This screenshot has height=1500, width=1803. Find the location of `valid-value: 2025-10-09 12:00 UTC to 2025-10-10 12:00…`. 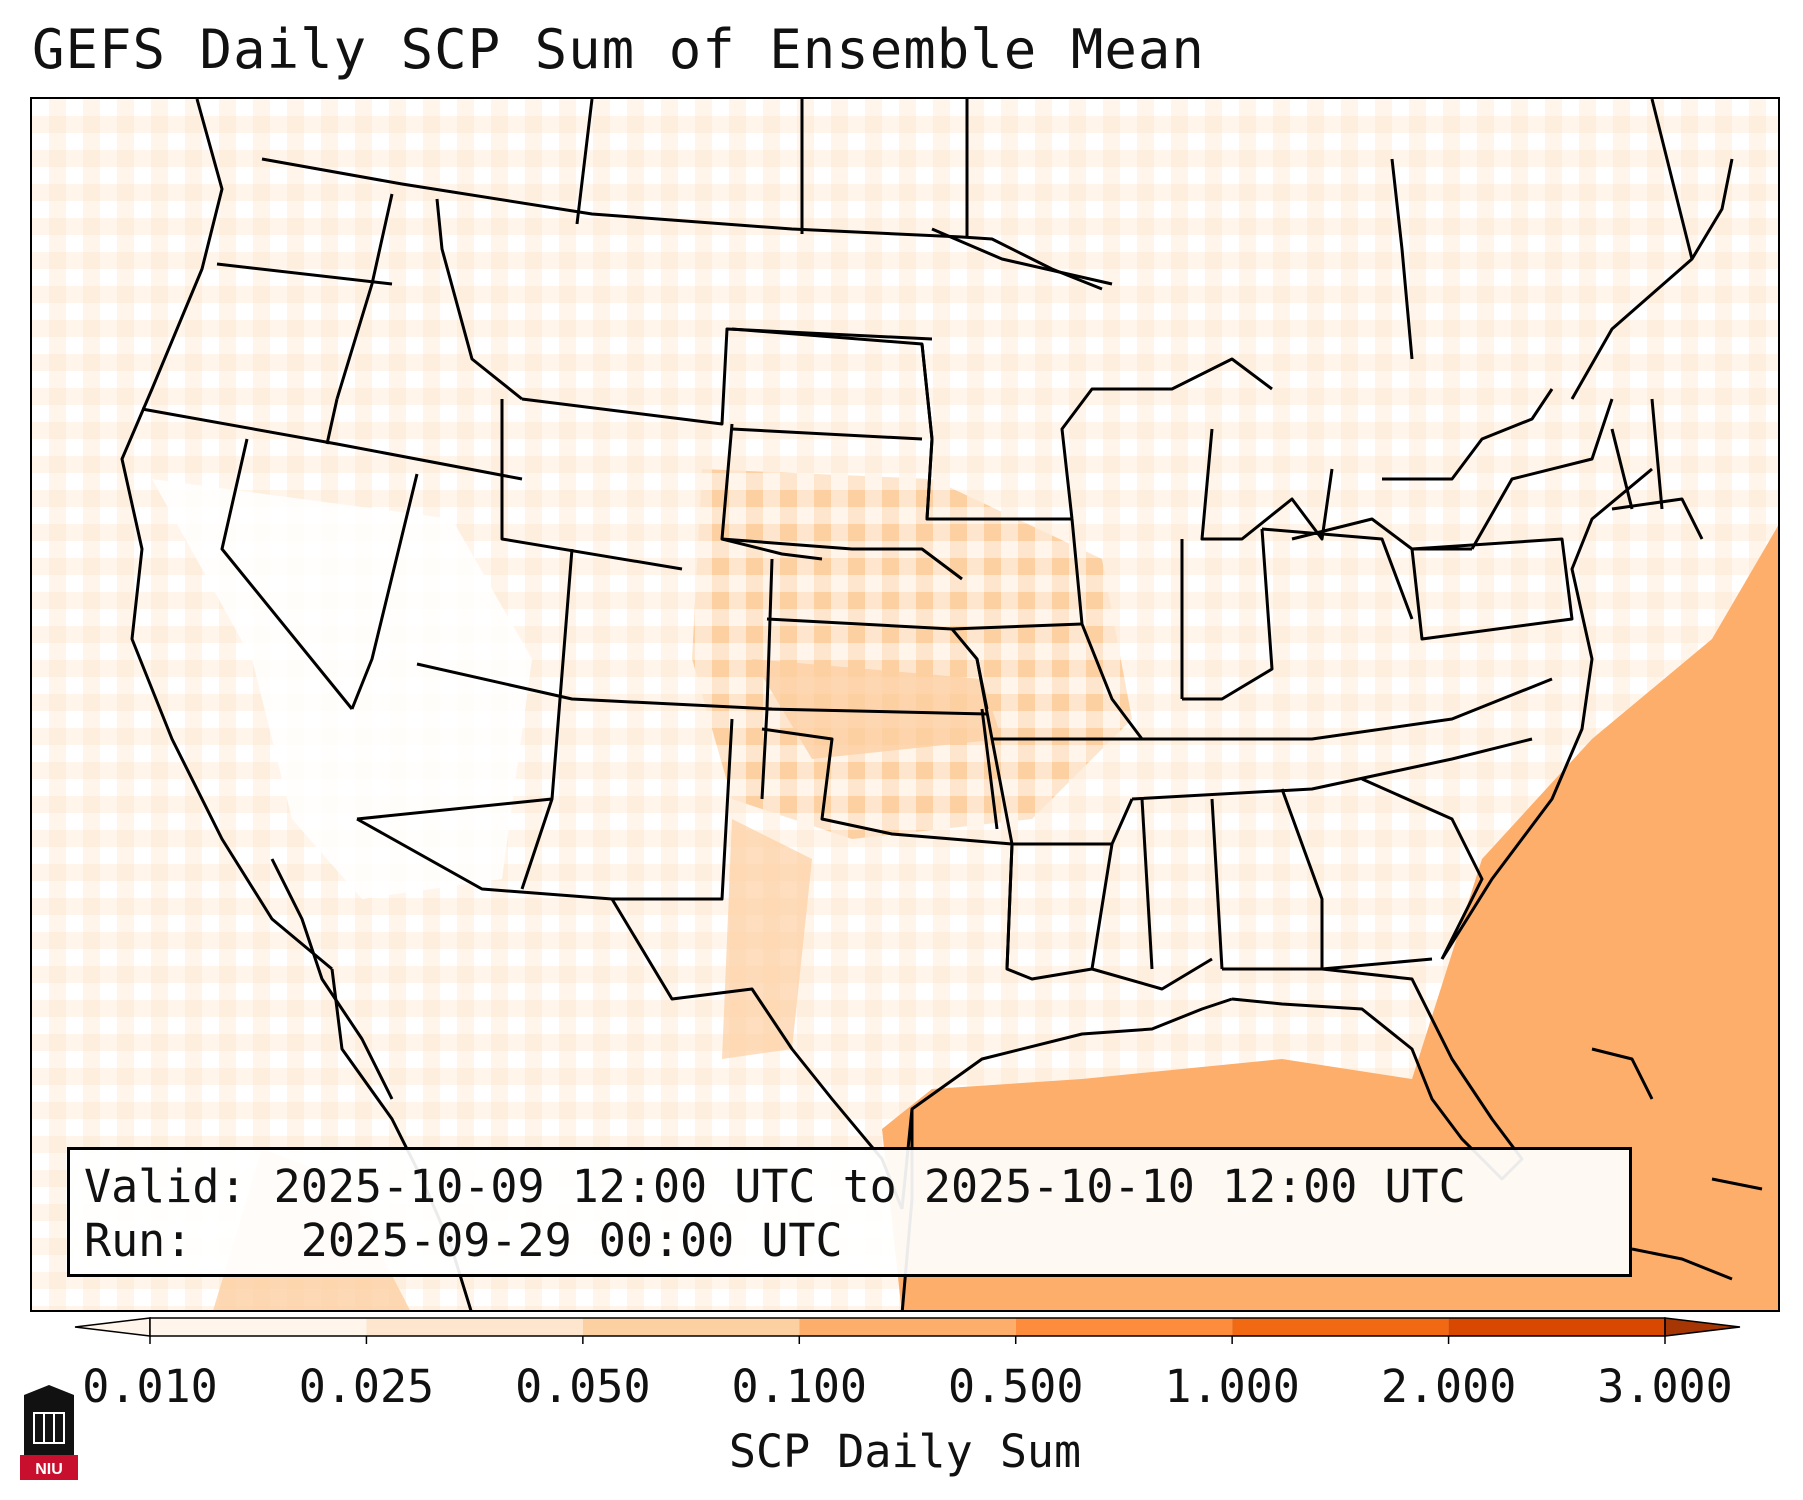

valid-value: 2025-10-09 12:00 UTC to 2025-10-10 12:00… is located at coordinates (869, 1186).